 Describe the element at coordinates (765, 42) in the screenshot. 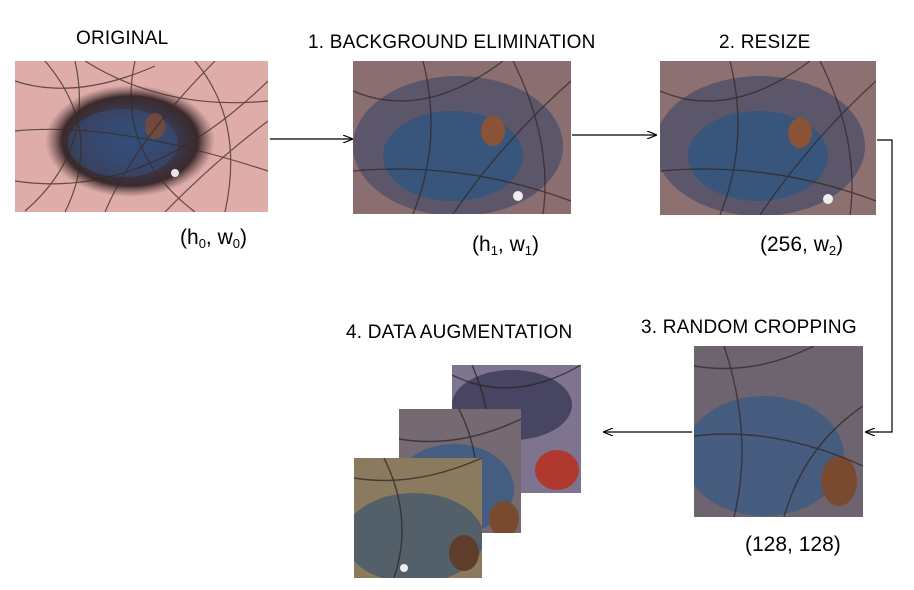

I see `stage-label-resize: 2. RESIZE` at that location.